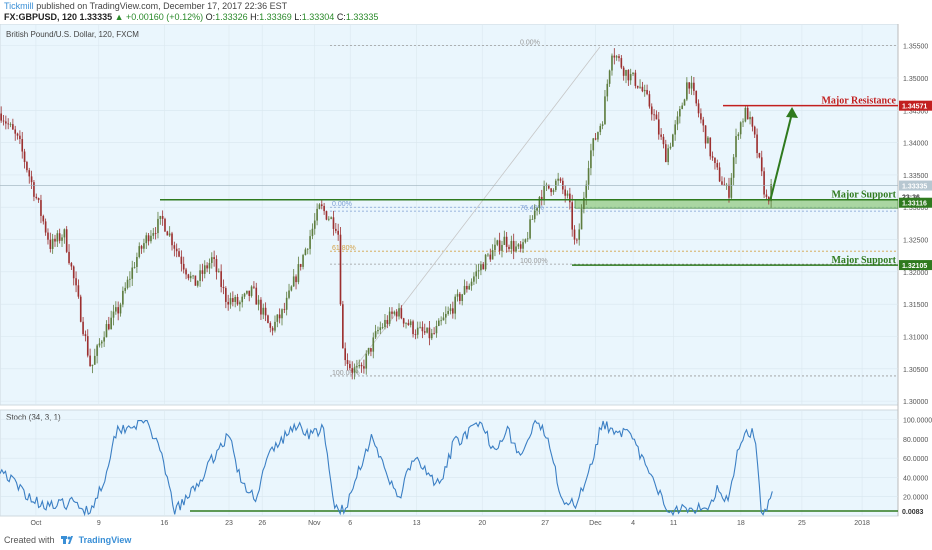 This screenshot has height=550, width=932. Describe the element at coordinates (72, 34) in the screenshot. I see `price-pane-title: British Pound/U.S. Dollar, 120, FXCM` at that location.